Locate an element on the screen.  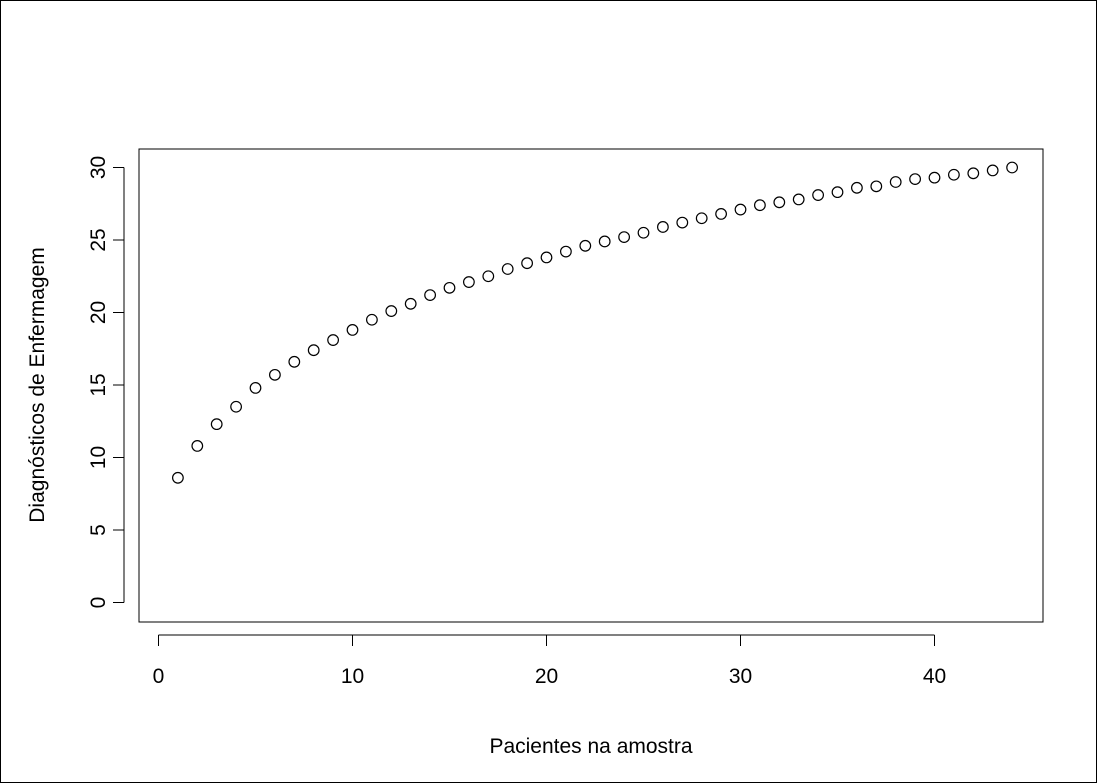
x-tick-label: 40 is located at coordinates (934, 676).